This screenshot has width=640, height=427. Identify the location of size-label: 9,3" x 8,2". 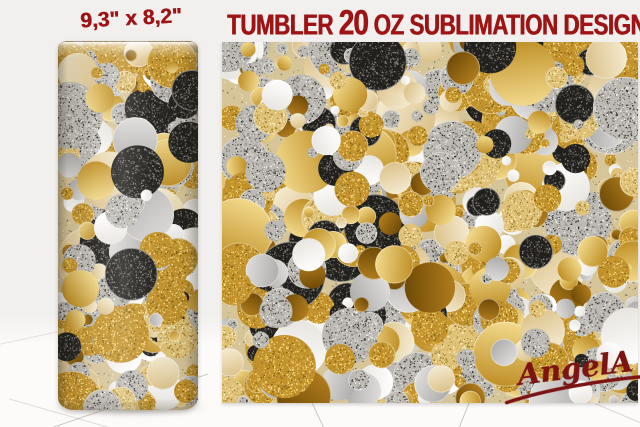
(131, 18).